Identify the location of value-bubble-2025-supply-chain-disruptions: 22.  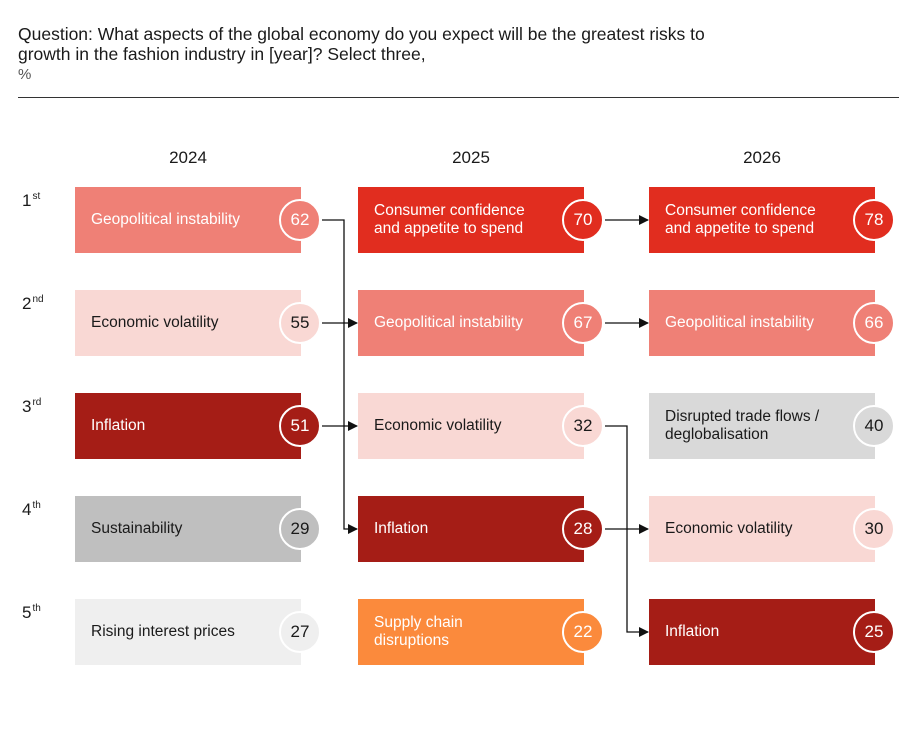
(583, 632).